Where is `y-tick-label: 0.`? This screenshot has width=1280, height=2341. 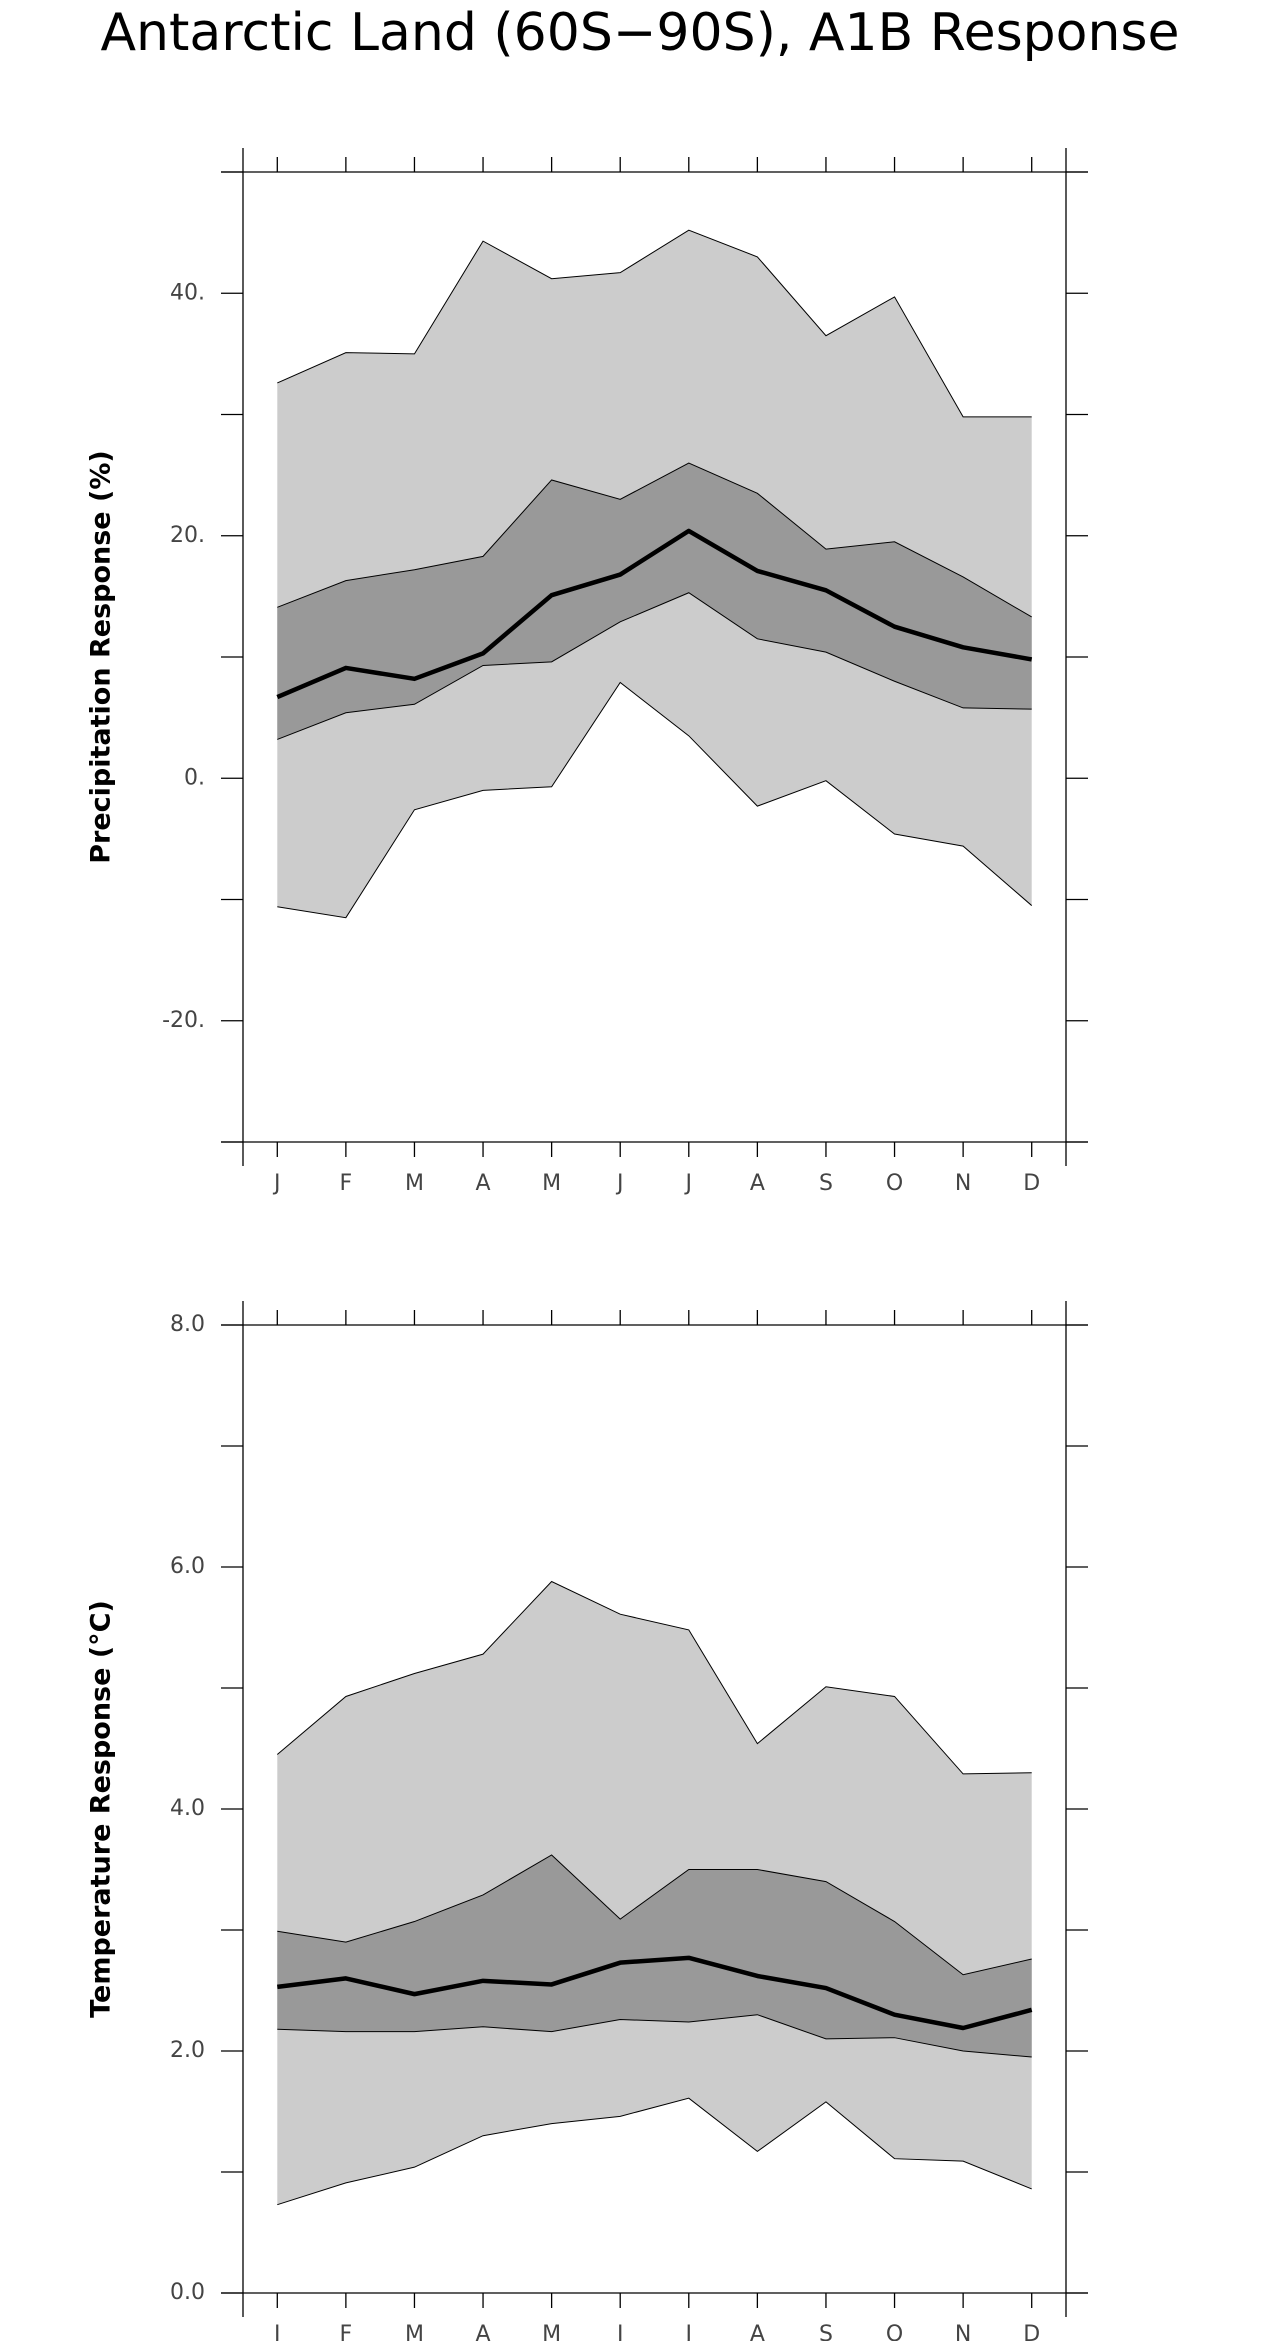
y-tick-label: 0. is located at coordinates (194, 777).